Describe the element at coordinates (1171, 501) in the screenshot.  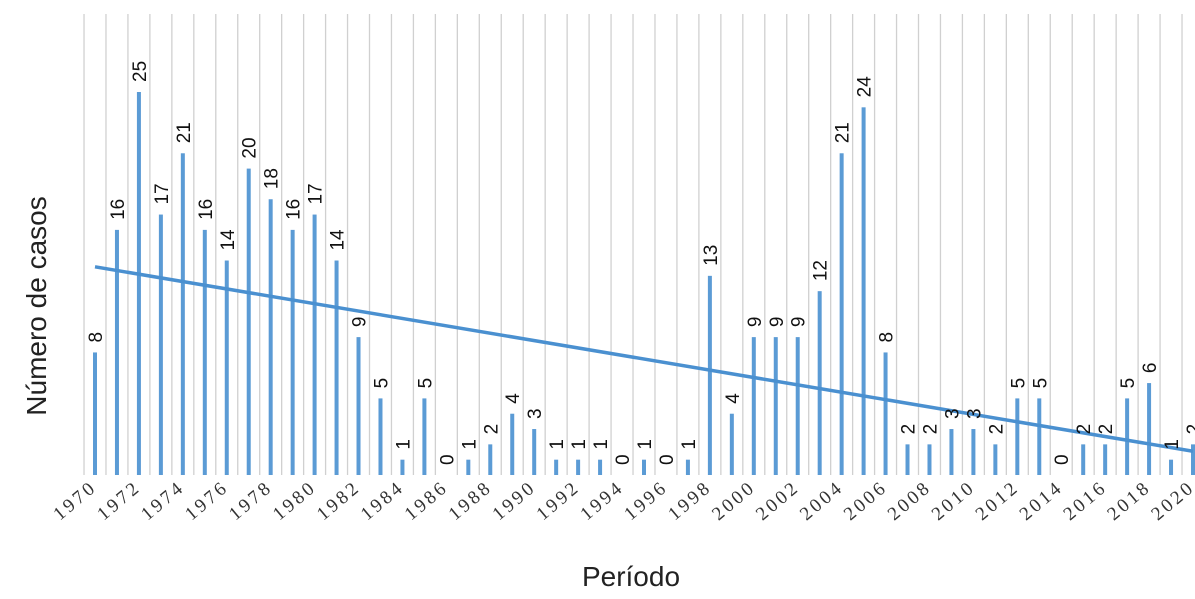
I see `x-tick-2020: 2020` at that location.